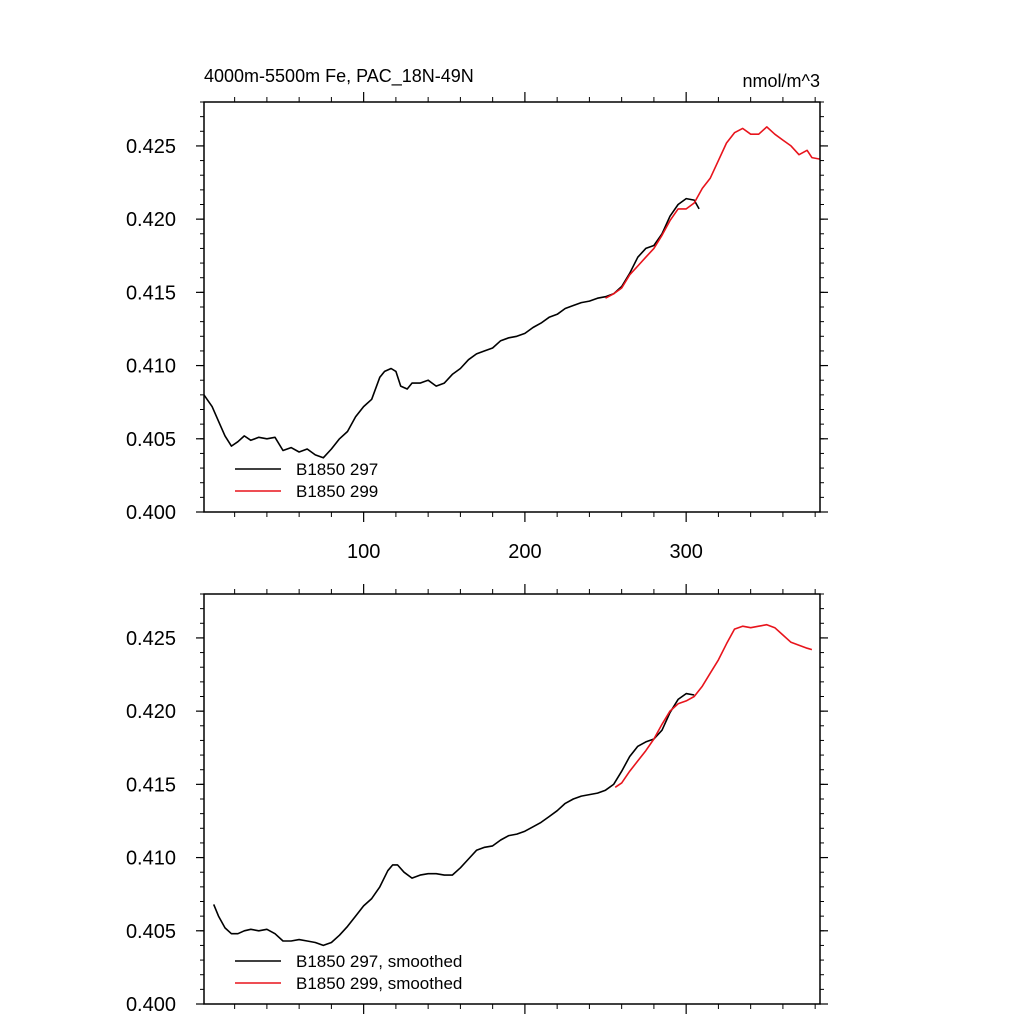  I want to click on legend-label-299: B1850 299, so click(337, 491).